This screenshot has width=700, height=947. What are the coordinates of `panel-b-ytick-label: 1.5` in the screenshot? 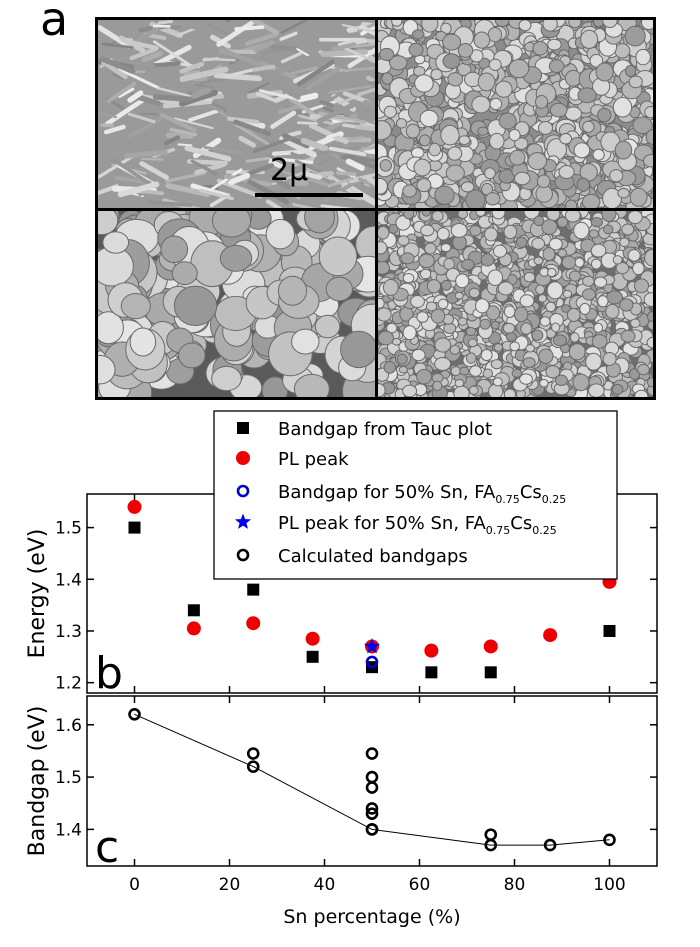 It's located at (68, 529).